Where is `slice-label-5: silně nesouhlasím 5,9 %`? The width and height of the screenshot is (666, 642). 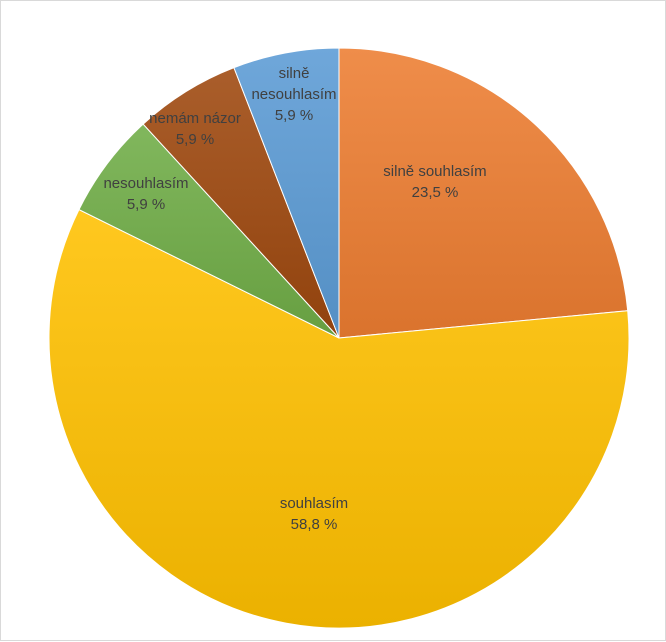 slice-label-5: silně nesouhlasím 5,9 % is located at coordinates (293, 94).